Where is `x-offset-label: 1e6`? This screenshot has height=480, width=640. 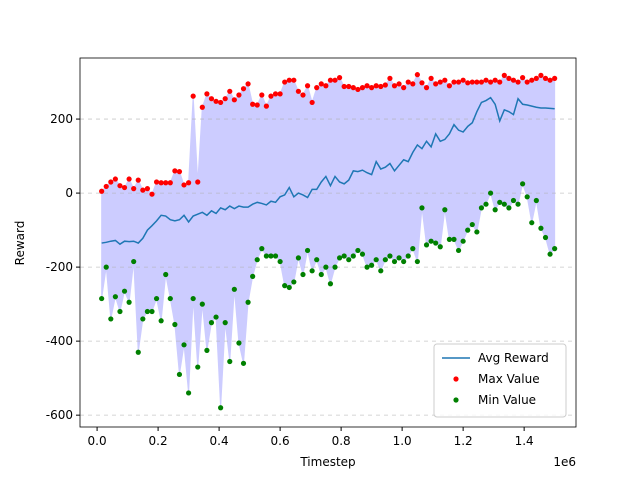
x-offset-label: 1e6 is located at coordinates (564, 462).